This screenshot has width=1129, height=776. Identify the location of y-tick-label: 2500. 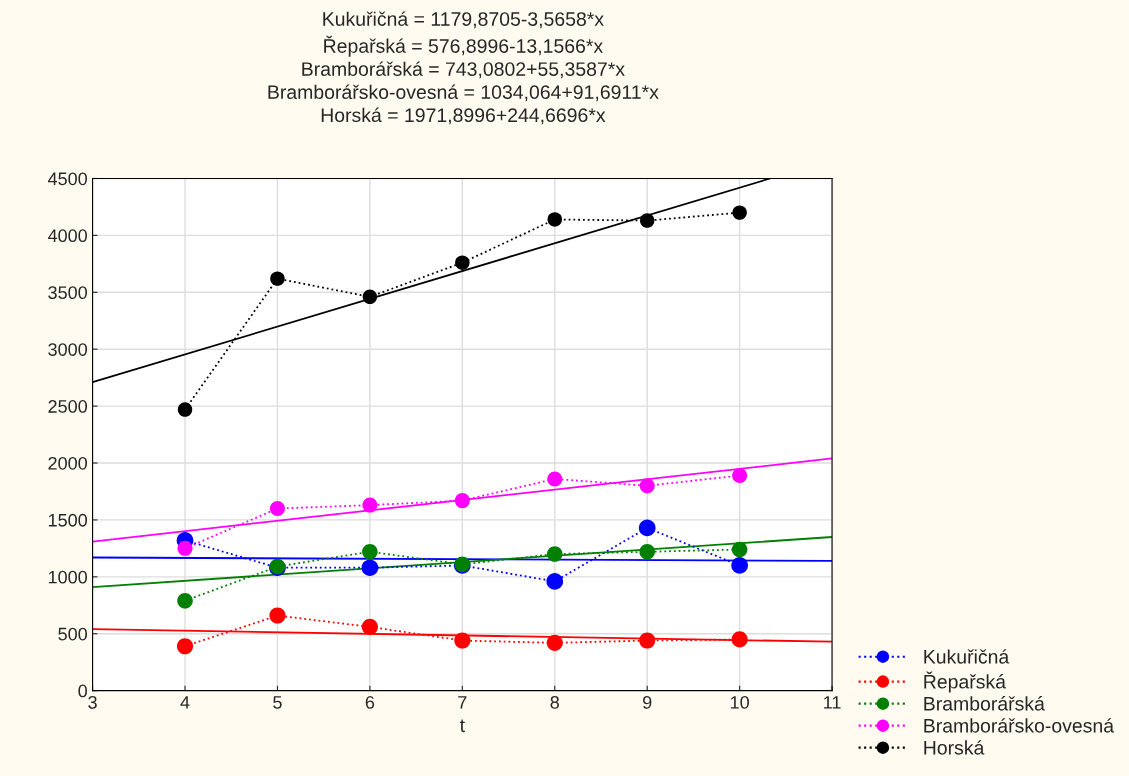
(68, 406).